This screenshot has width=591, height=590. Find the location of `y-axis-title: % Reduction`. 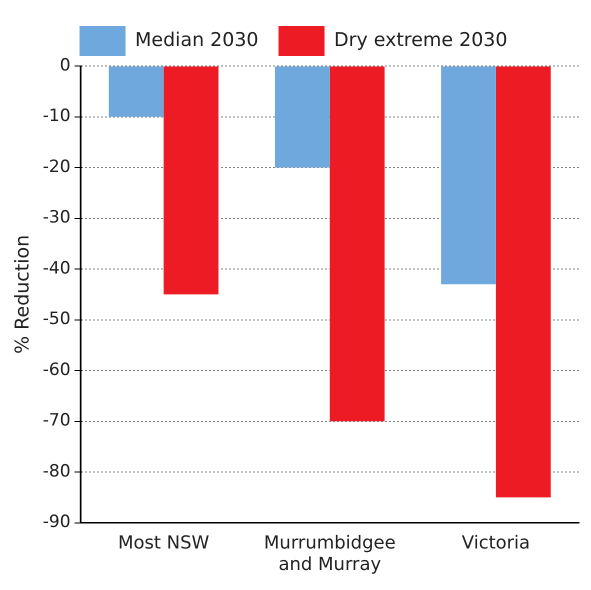

y-axis-title: % Reduction is located at coordinates (22, 294).